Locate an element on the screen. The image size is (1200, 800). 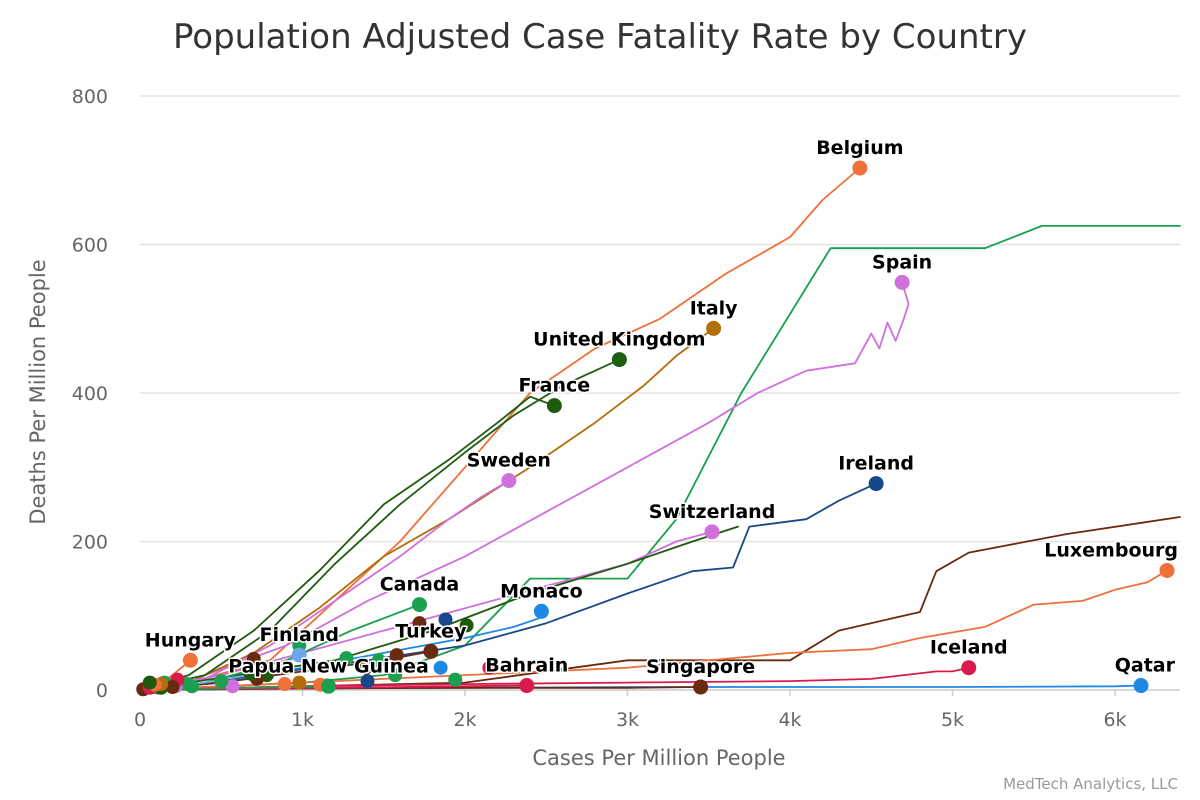
label-turkey: Turkey is located at coordinates (431, 631).